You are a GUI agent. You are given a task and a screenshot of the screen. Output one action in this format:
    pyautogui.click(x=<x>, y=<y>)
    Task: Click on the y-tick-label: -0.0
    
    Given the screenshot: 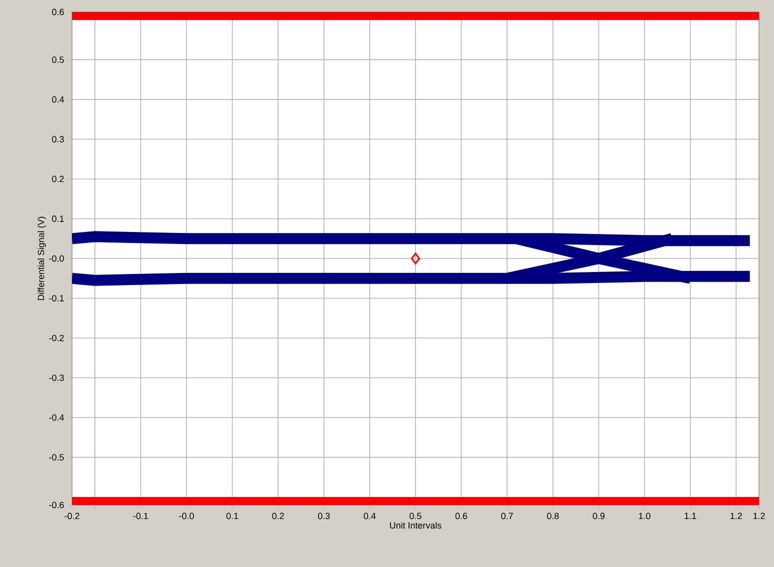 What is the action you would take?
    pyautogui.click(x=56, y=258)
    